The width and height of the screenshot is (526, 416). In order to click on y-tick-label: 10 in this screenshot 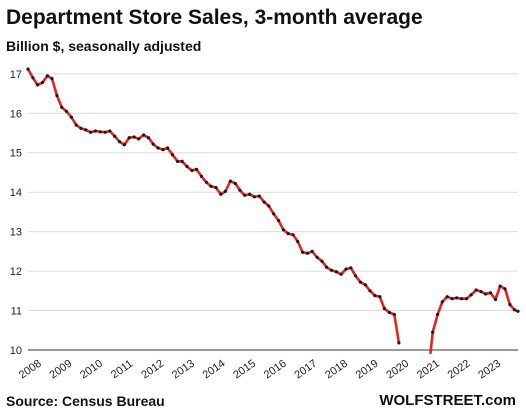, I will do `click(16, 351)`.